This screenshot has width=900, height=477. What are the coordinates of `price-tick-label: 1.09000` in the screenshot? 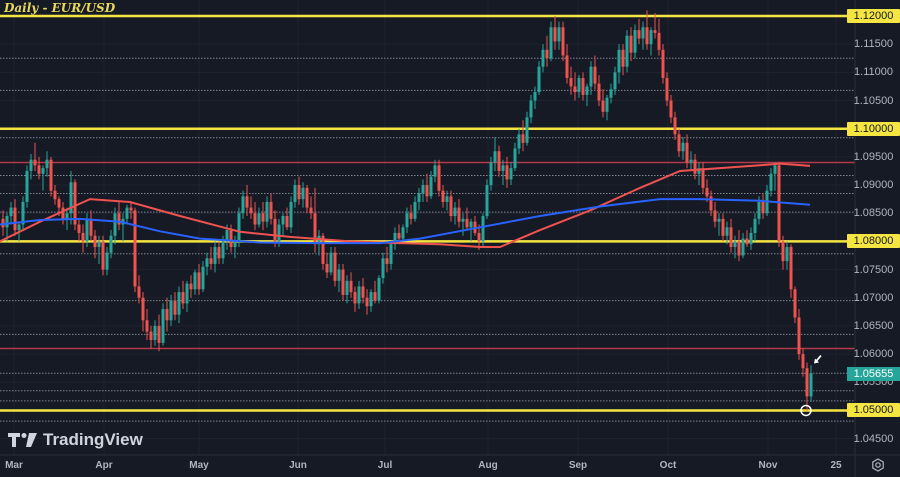 It's located at (873, 185).